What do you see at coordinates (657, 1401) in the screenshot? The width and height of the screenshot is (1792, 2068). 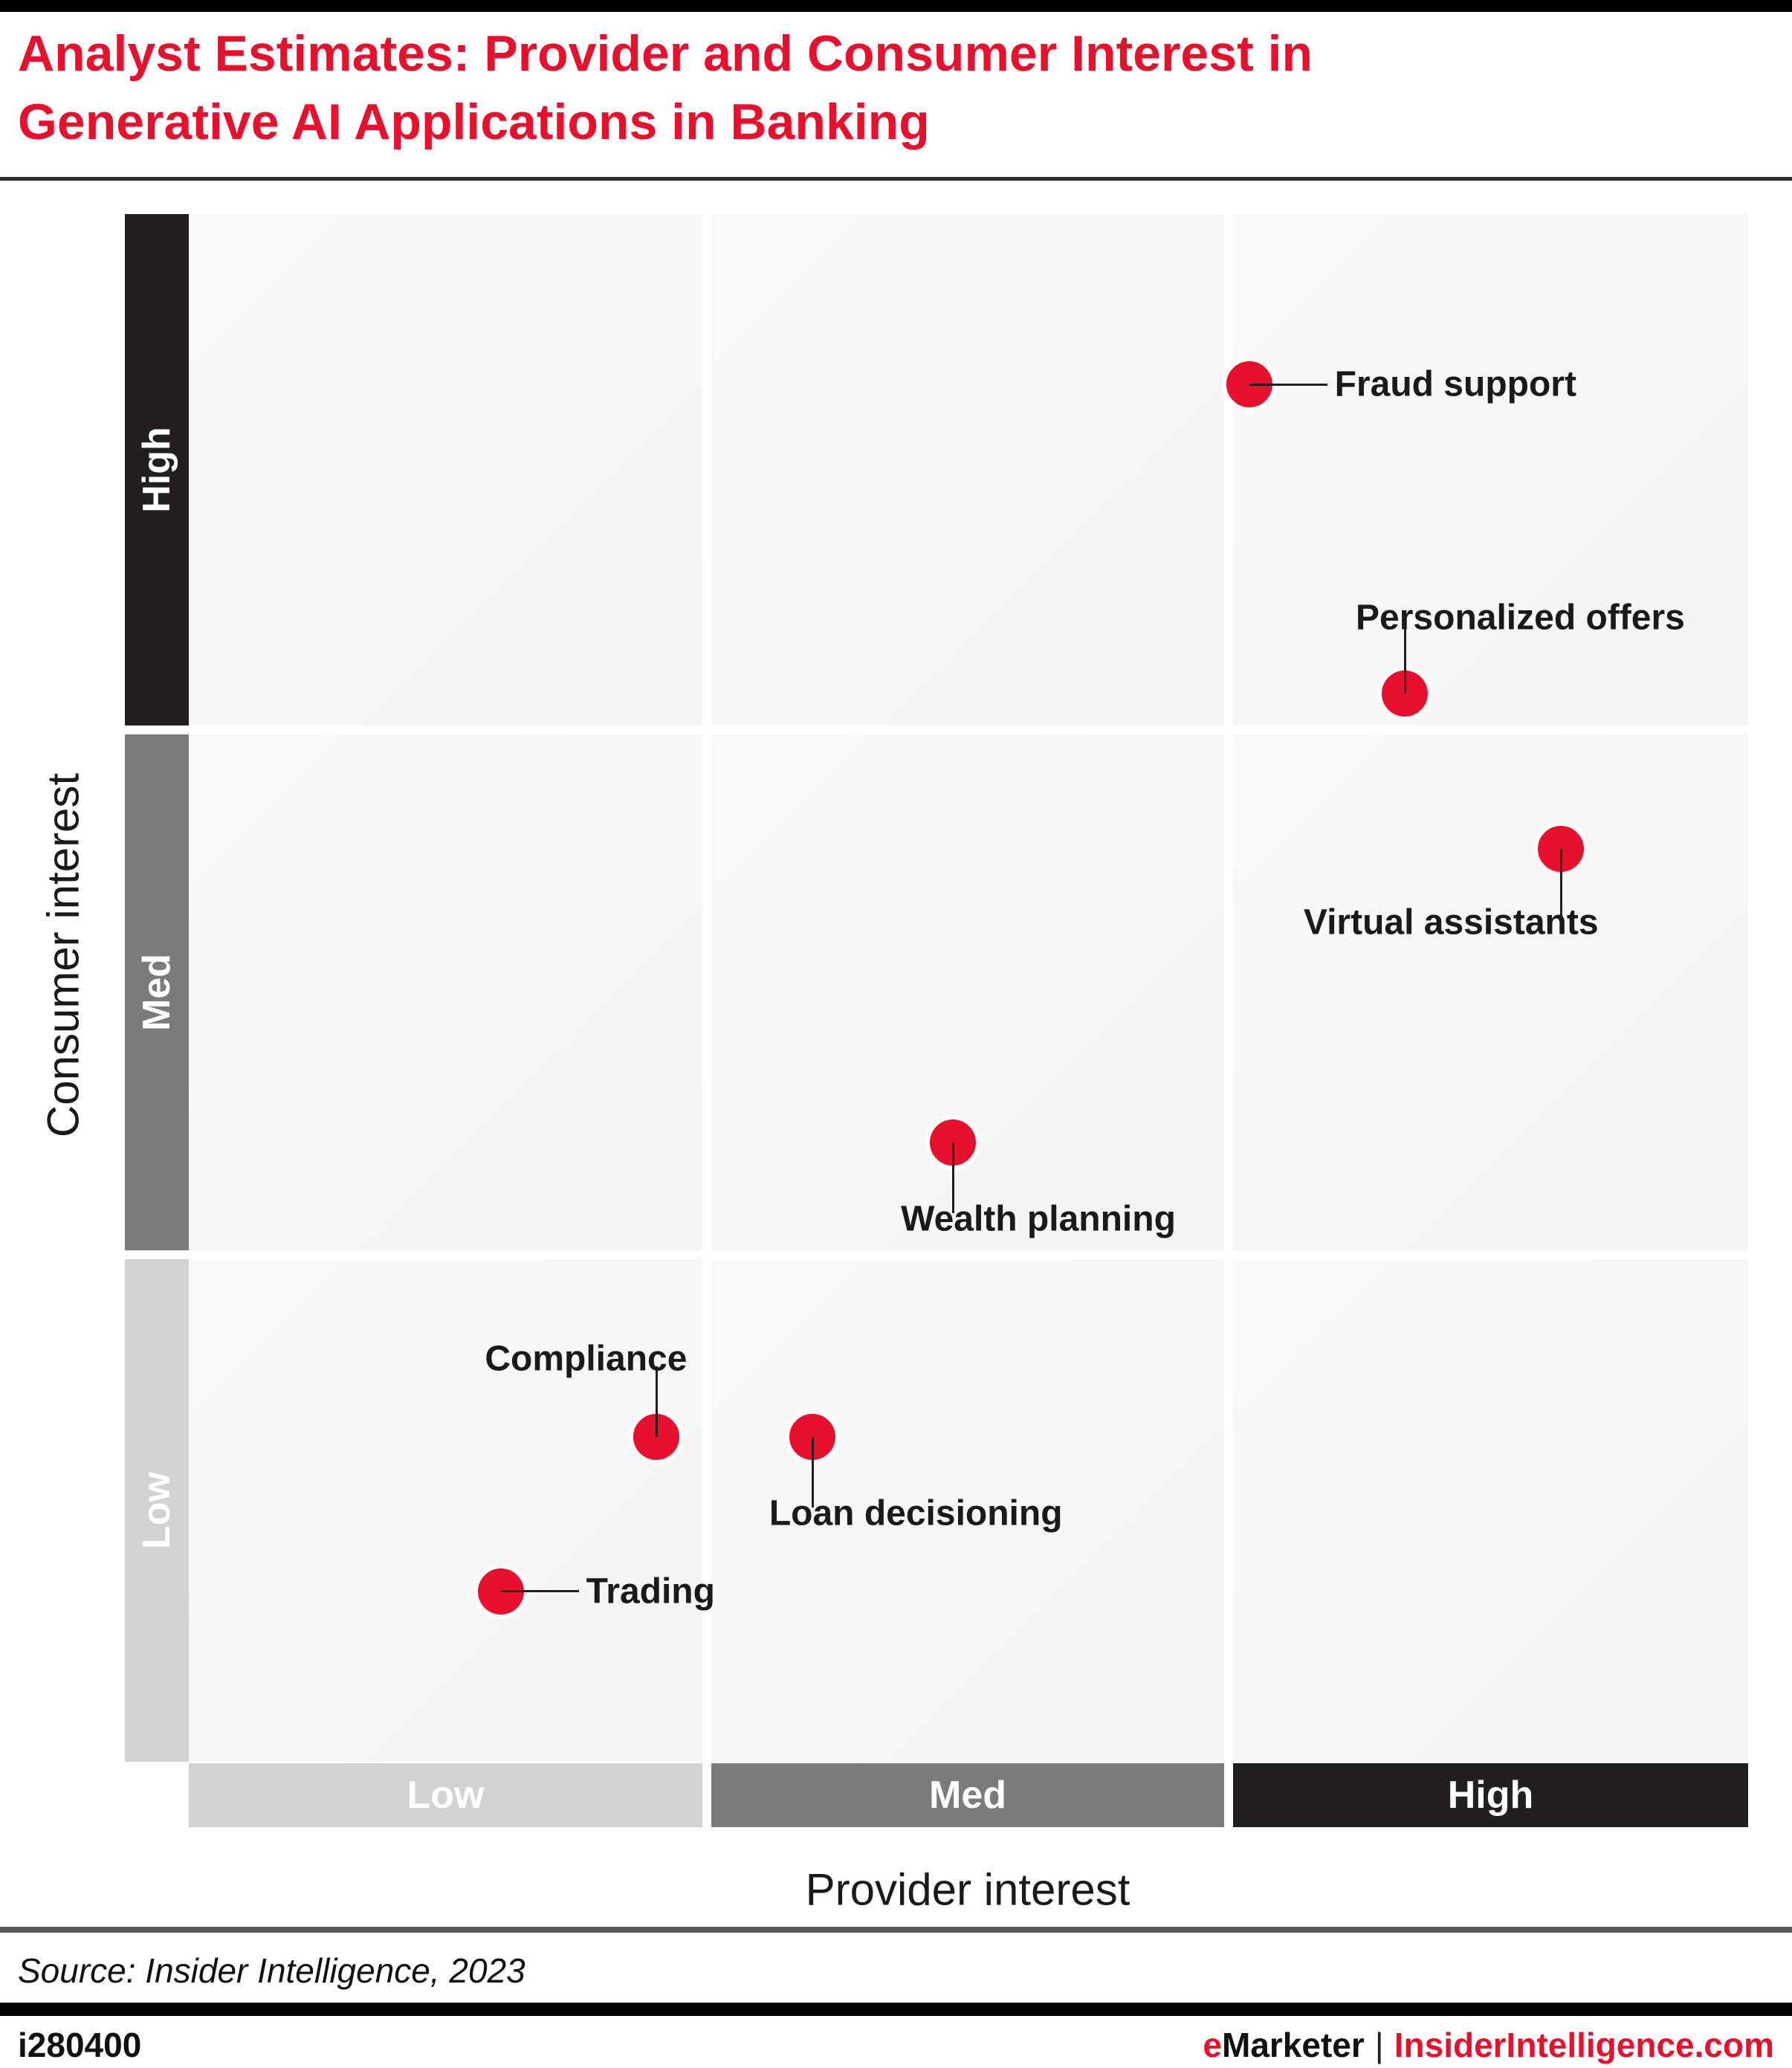 I see `leader-line-compliance` at bounding box center [657, 1401].